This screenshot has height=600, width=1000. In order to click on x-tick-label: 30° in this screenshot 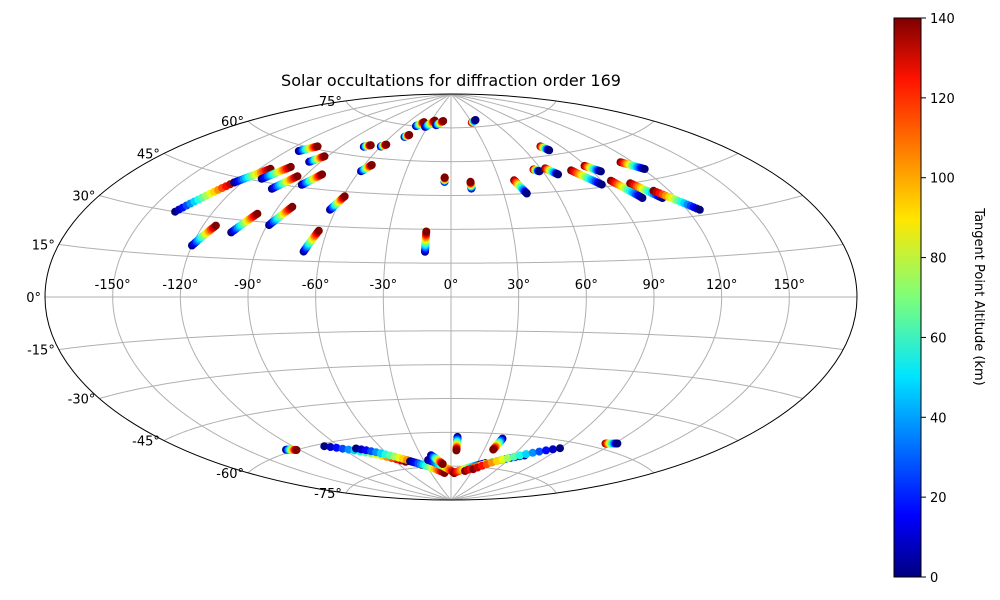, I will do `click(518, 285)`.